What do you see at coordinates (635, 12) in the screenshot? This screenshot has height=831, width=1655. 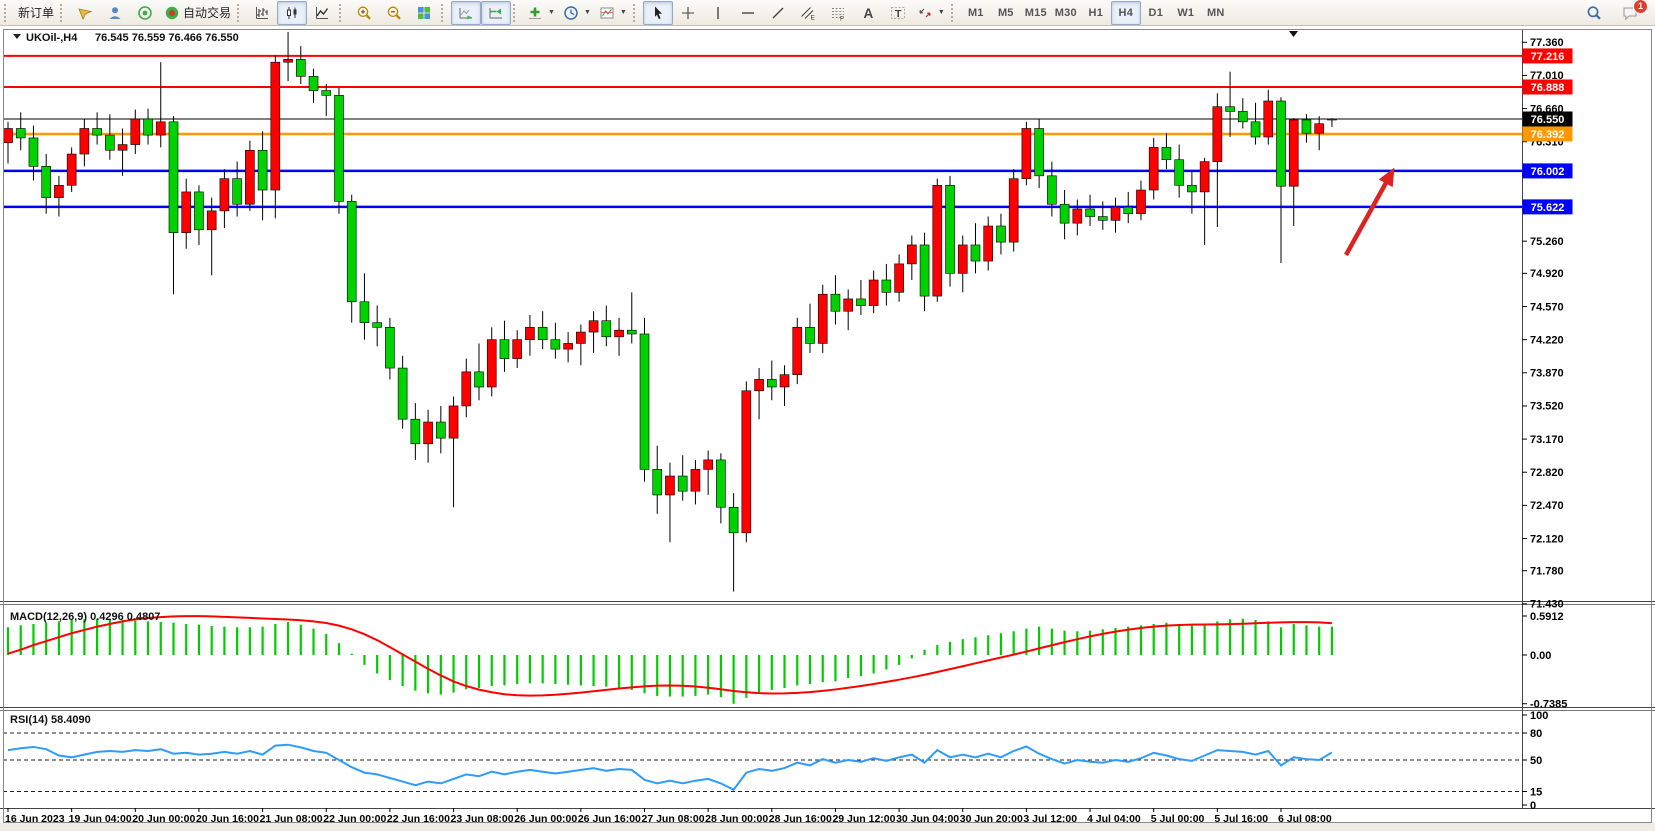 I see `tools-group-handle` at bounding box center [635, 12].